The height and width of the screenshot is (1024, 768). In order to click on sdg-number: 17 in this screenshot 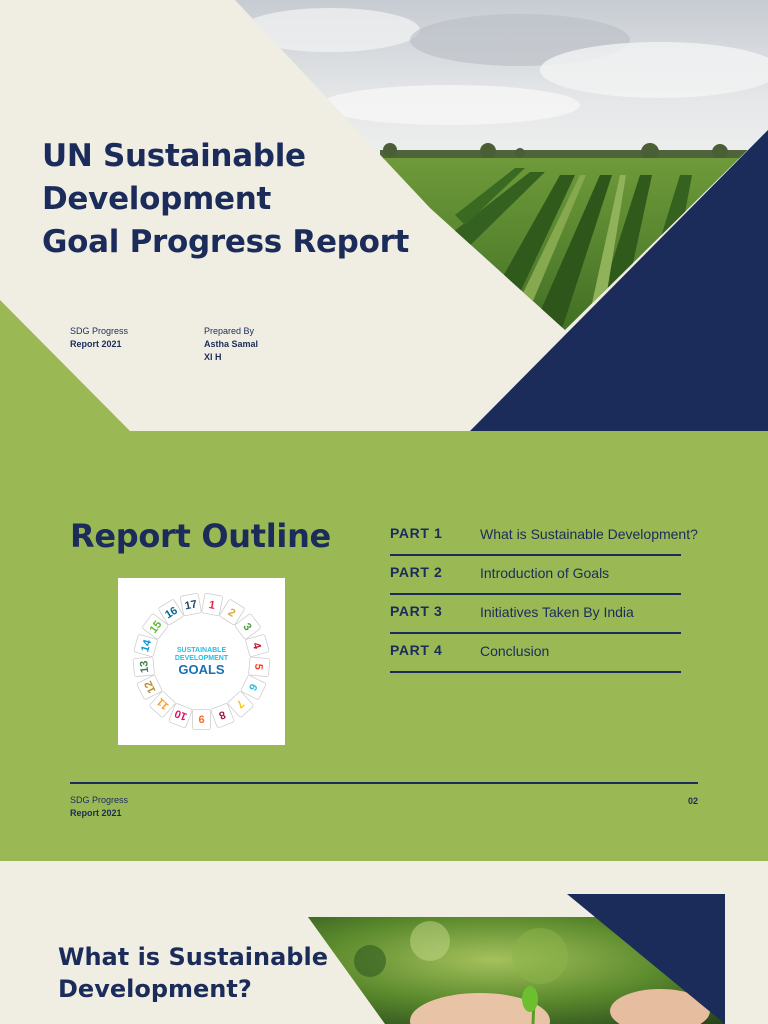, I will do `click(191, 605)`.